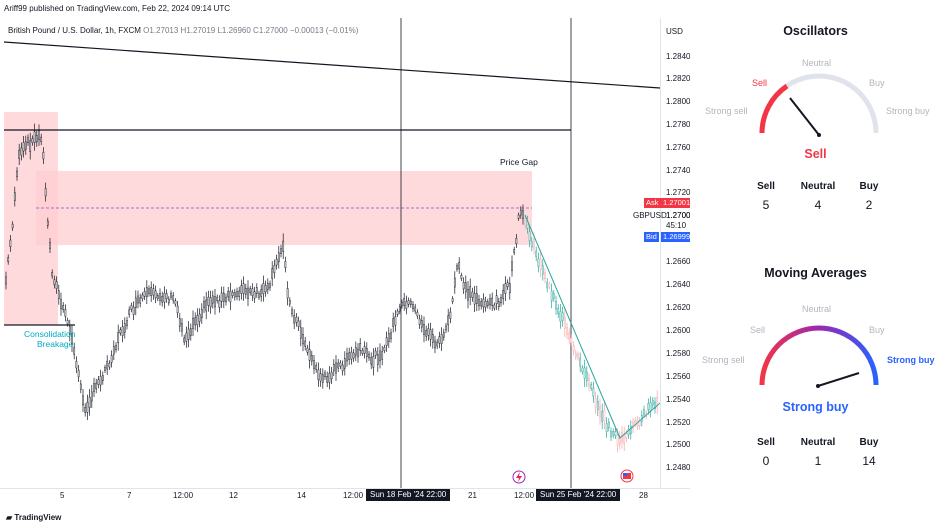 This screenshot has height=530, width=941. I want to click on price-tick-label: 1.28000, so click(680, 101).